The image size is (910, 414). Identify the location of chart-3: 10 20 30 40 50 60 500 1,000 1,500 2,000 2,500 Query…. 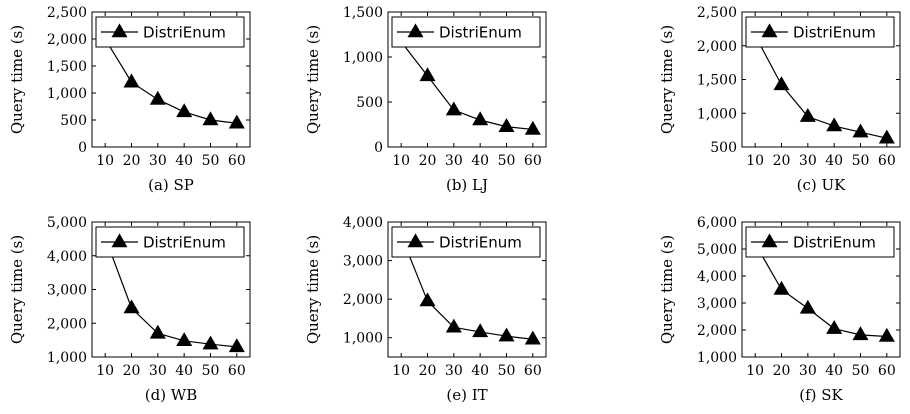
(779, 99).